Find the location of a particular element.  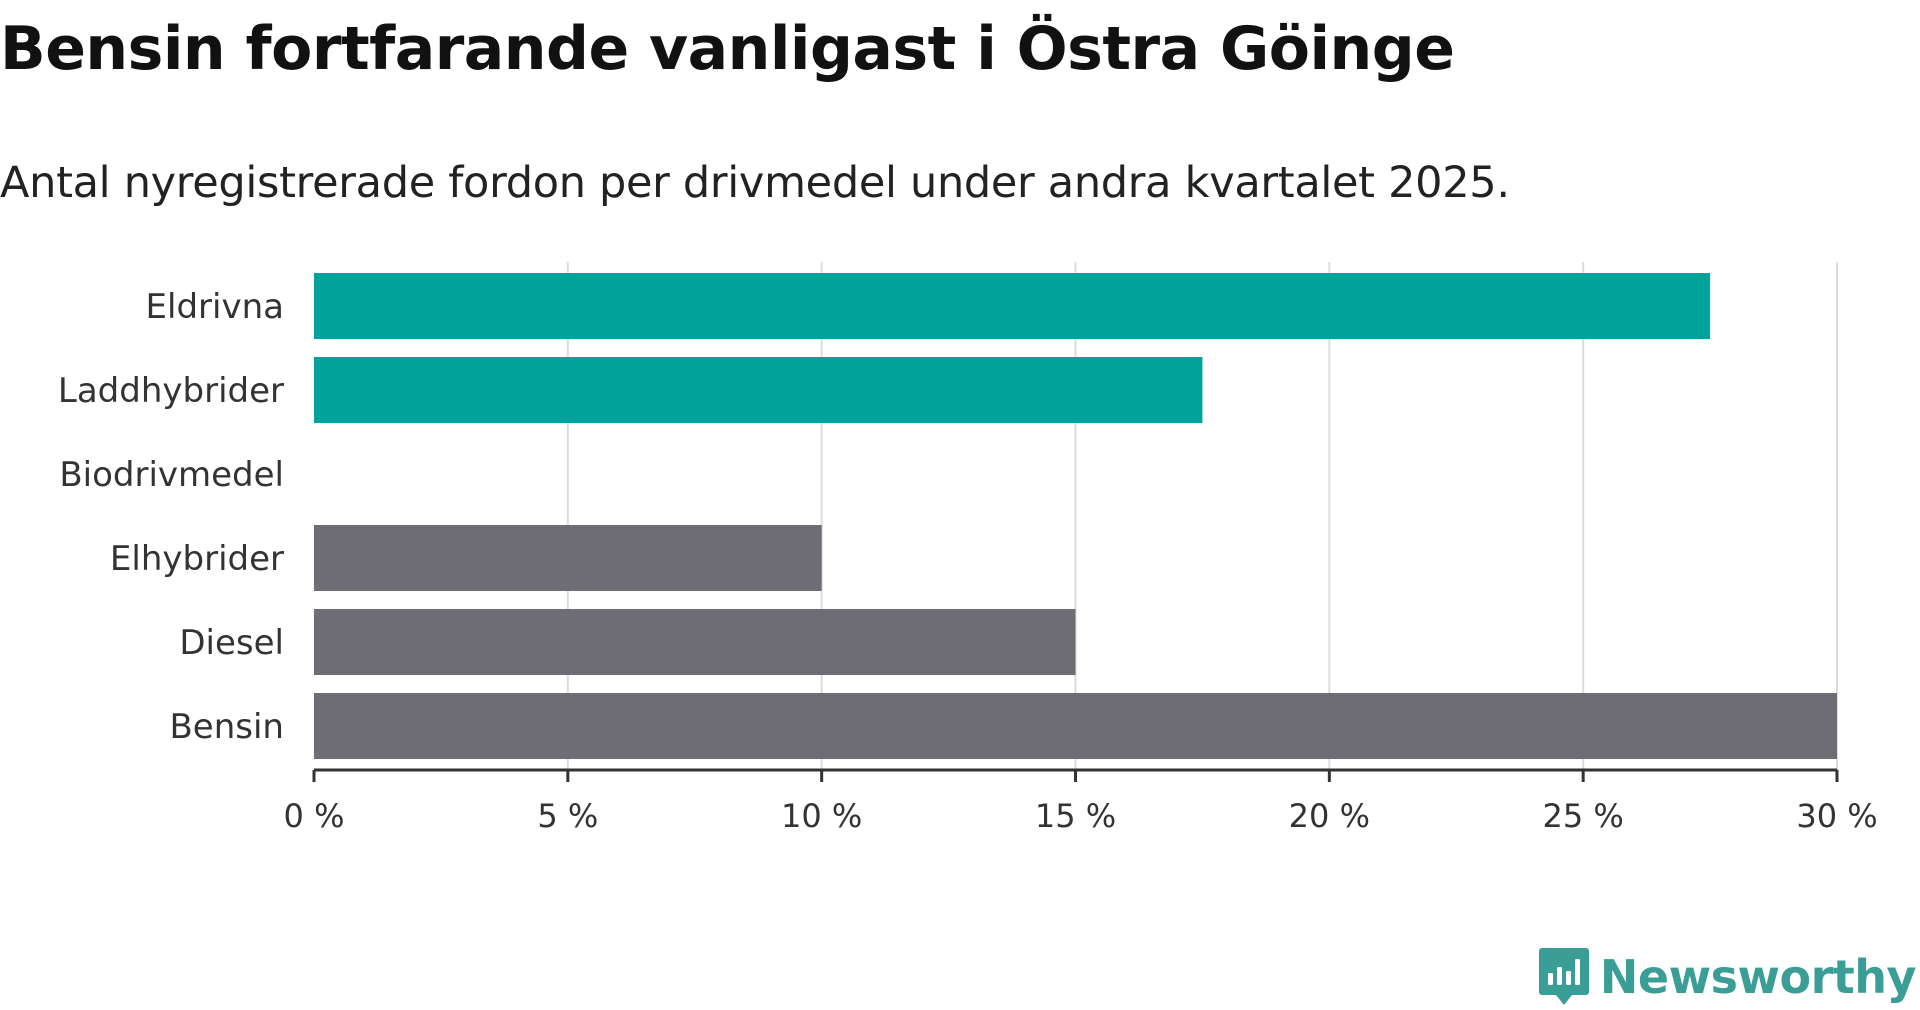

brand-name: Newsworthy is located at coordinates (1758, 977).